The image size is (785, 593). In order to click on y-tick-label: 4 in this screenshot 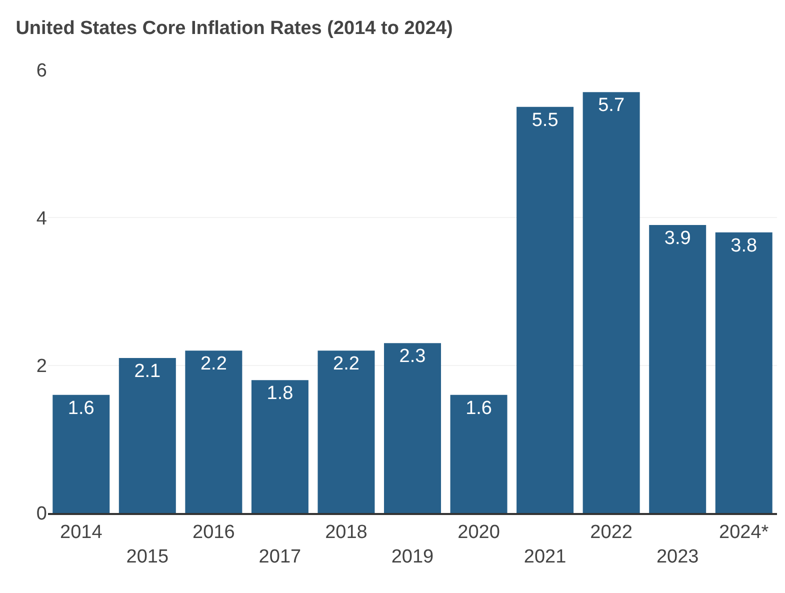, I will do `click(42, 219)`.